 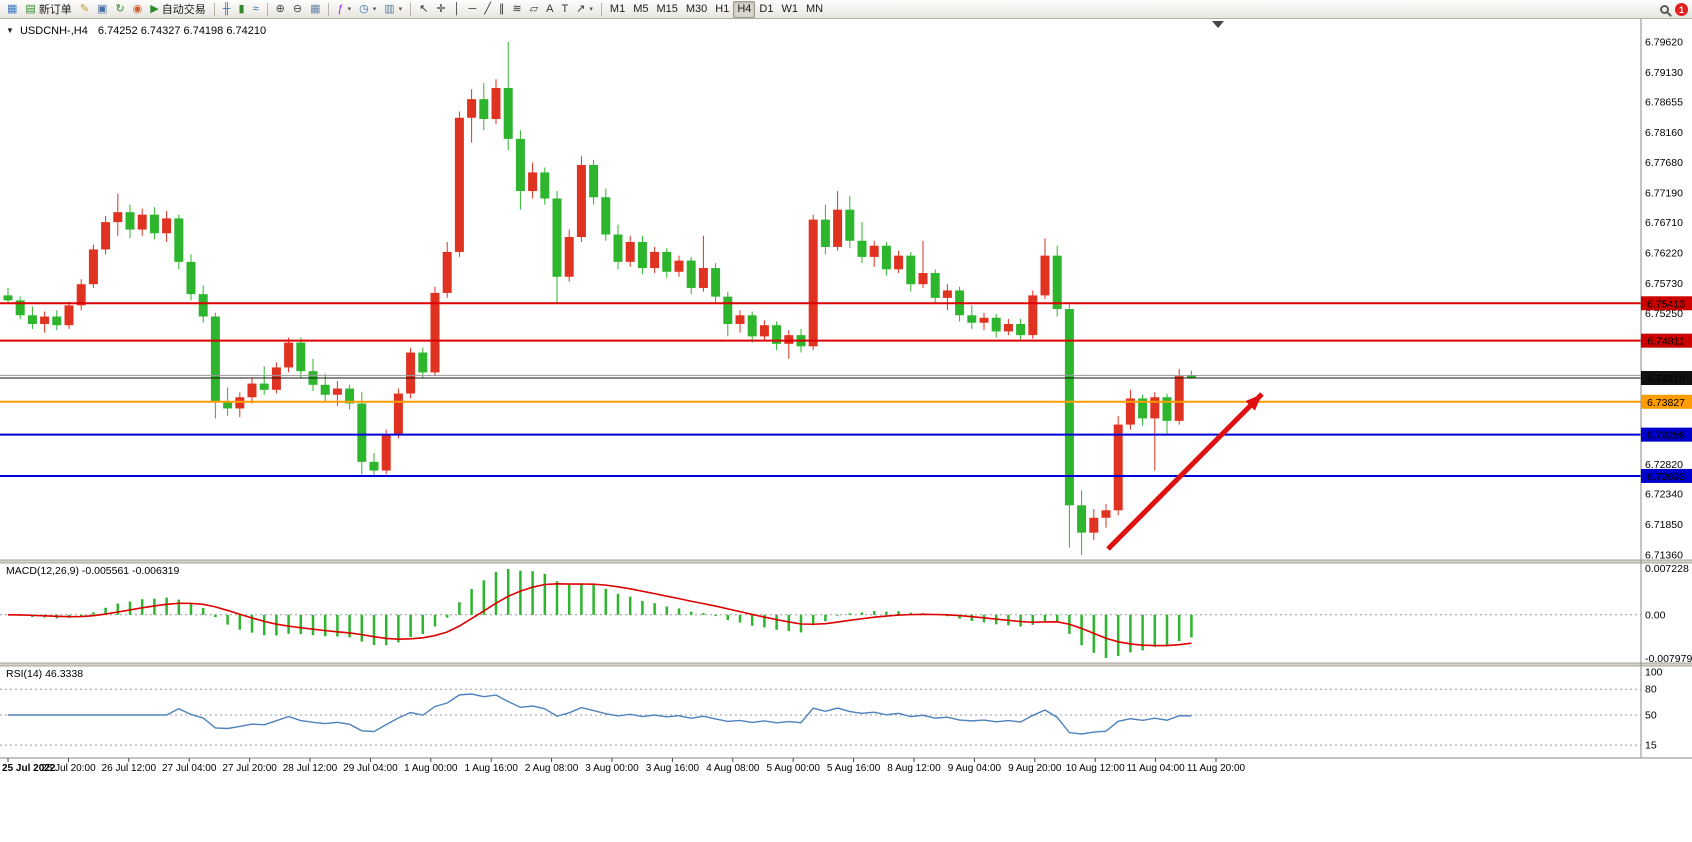 What do you see at coordinates (617, 9) in the screenshot?
I see `tf-m1-button: M1` at bounding box center [617, 9].